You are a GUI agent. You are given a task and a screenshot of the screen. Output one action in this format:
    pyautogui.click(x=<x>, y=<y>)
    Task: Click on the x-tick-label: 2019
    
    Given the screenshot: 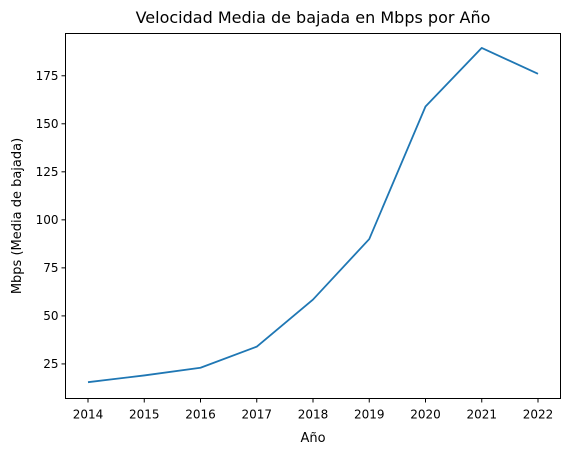 What is the action you would take?
    pyautogui.click(x=369, y=415)
    